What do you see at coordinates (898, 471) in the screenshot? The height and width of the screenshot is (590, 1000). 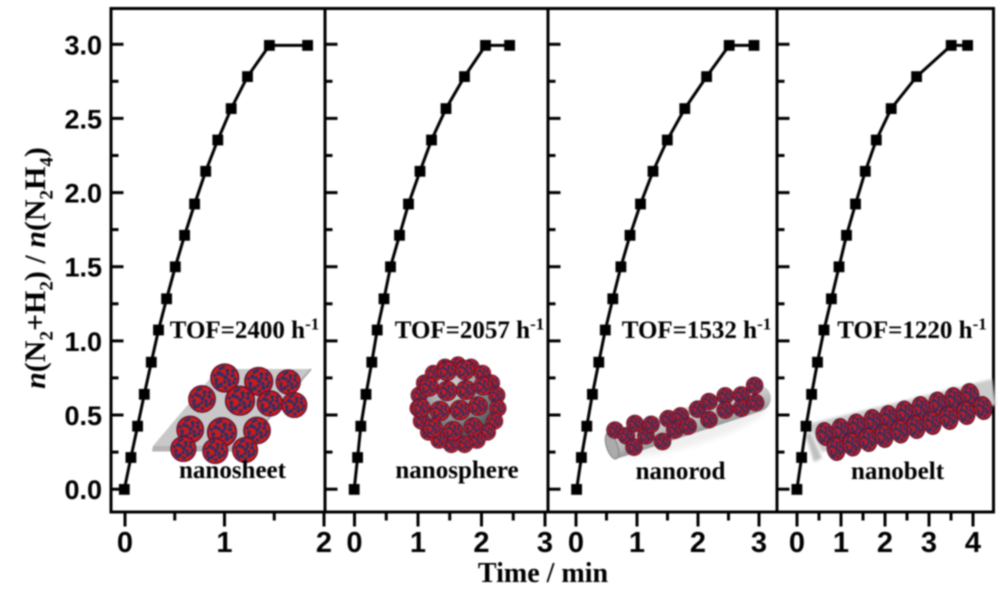 I see `svg-text: nanobelt` at bounding box center [898, 471].